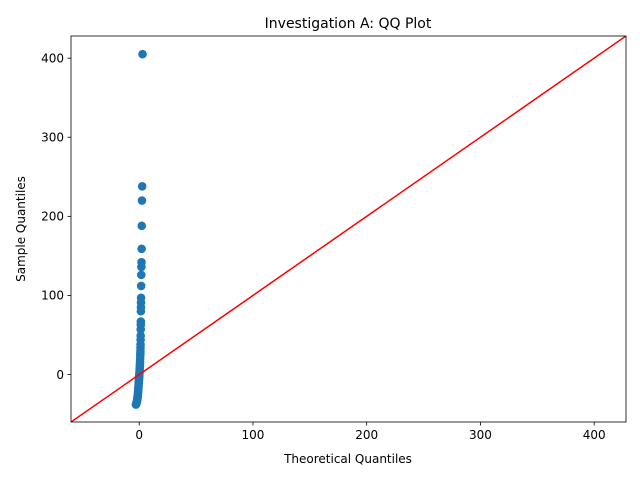  Describe the element at coordinates (52, 217) in the screenshot. I see `y-tick-label: 200` at that location.